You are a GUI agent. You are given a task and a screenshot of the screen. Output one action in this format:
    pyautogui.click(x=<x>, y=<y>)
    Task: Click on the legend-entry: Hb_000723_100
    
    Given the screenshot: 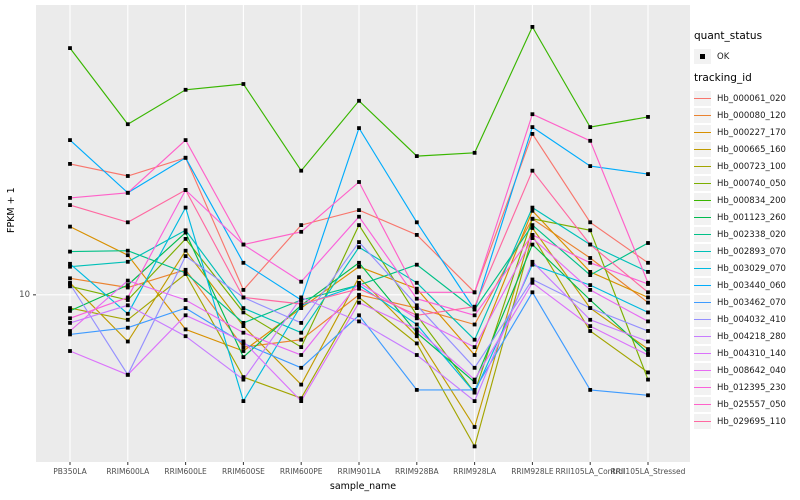 What is the action you would take?
    pyautogui.click(x=747, y=166)
    